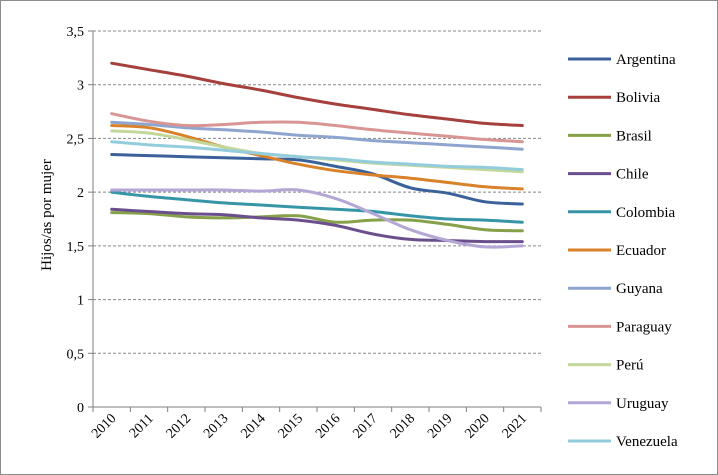 Image resolution: width=718 pixels, height=475 pixels. What do you see at coordinates (515, 426) in the screenshot?
I see `x-tick-label: 2021` at bounding box center [515, 426].